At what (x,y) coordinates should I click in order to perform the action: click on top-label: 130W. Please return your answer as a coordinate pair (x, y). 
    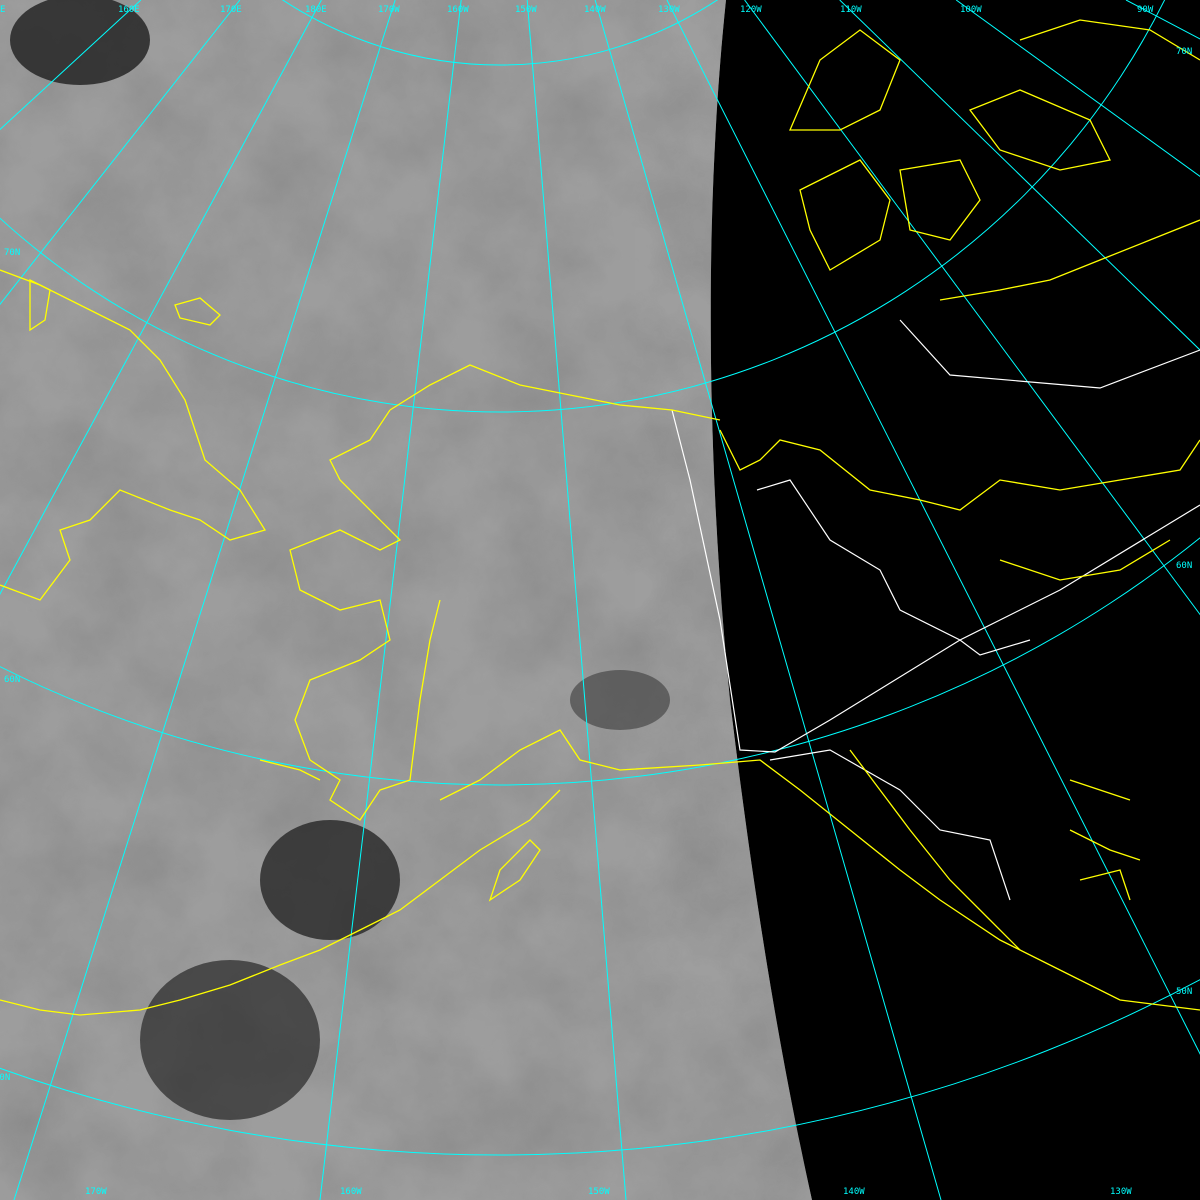
    Looking at the image, I should click on (669, 10).